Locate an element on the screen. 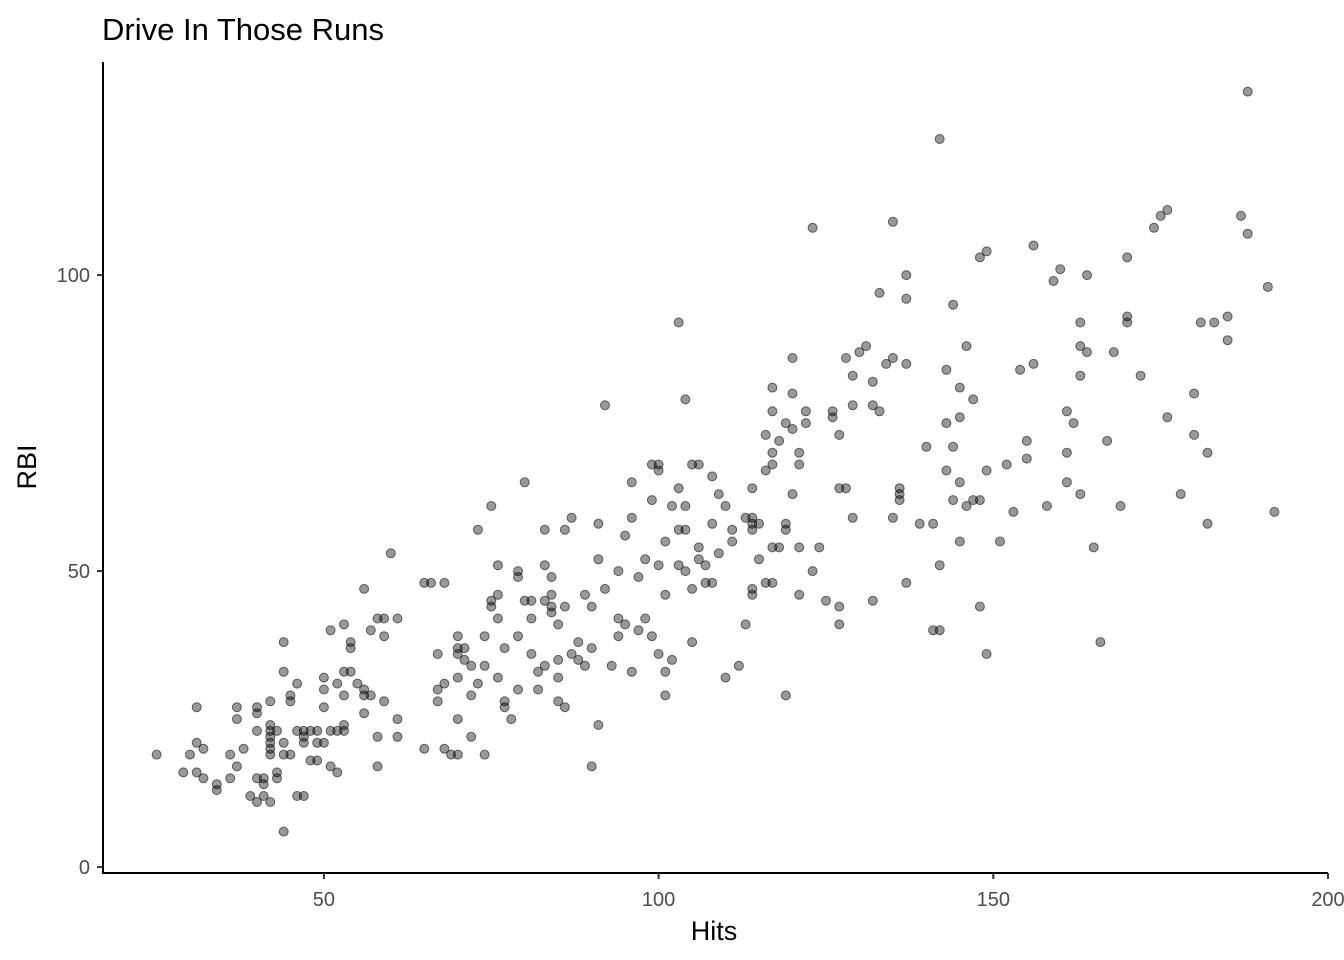 This screenshot has width=1344, height=960. x-tick-label: 100 is located at coordinates (658, 900).